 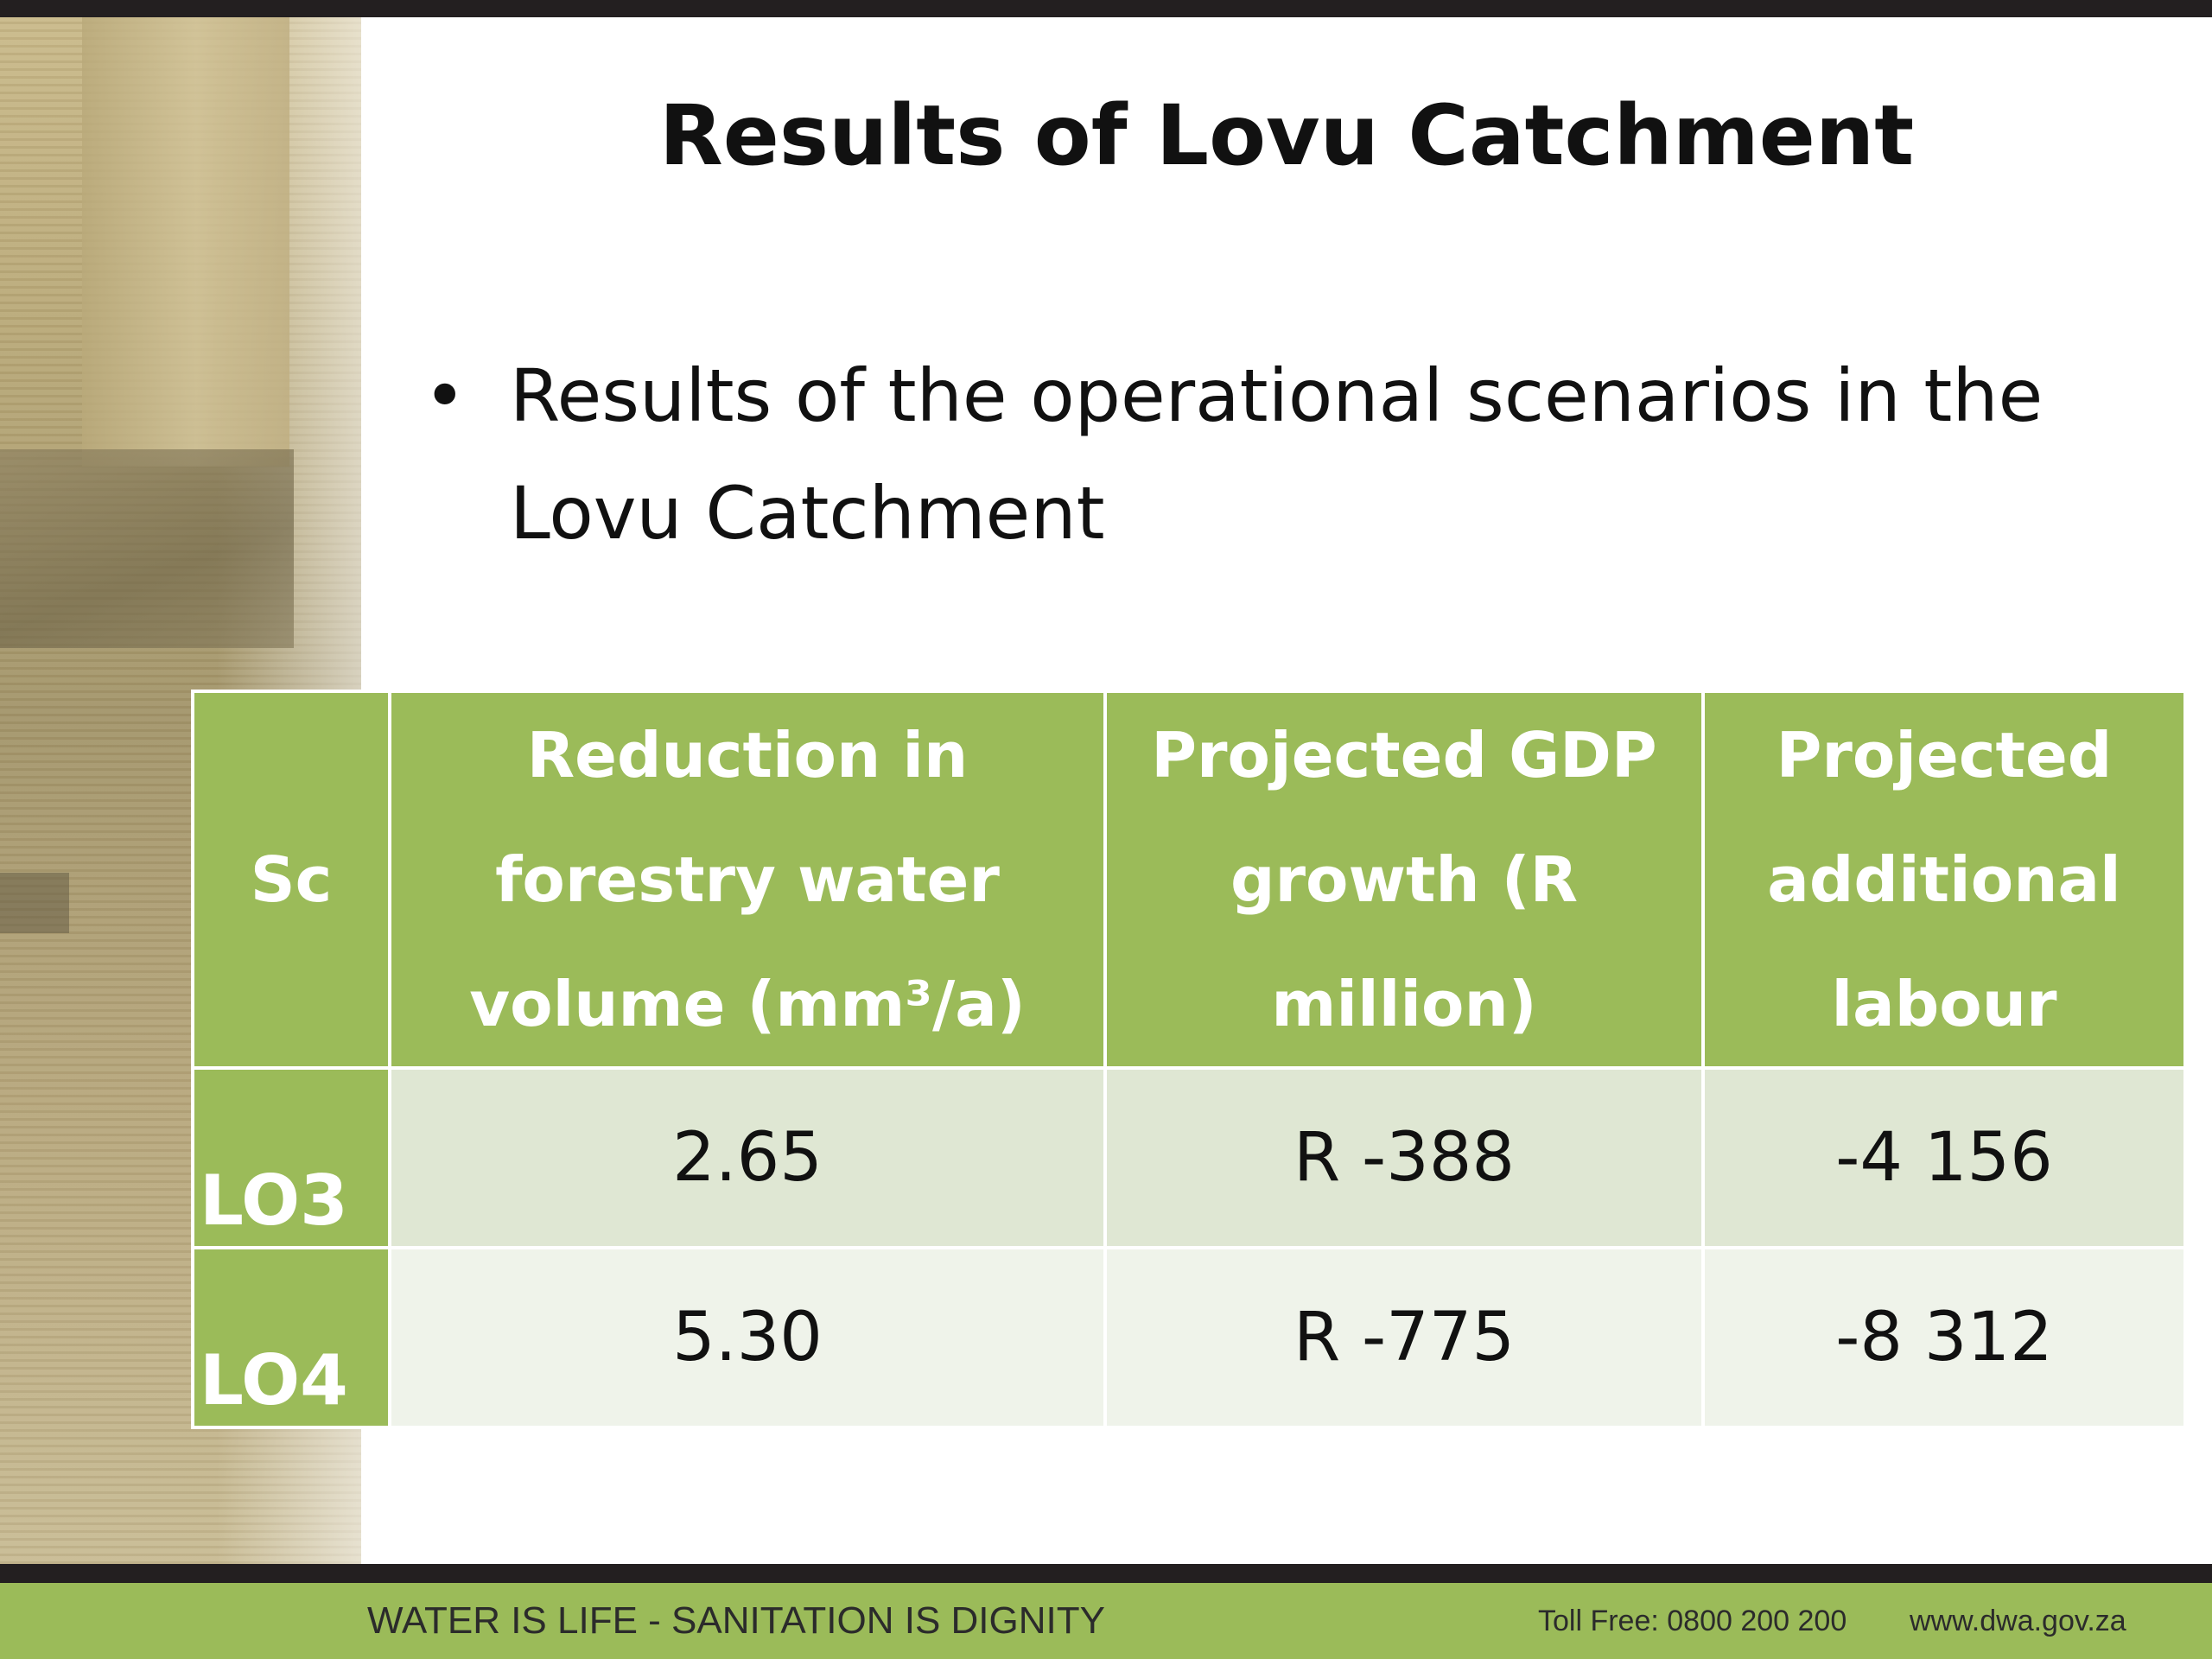 What do you see at coordinates (147, 548) in the screenshot?
I see `photo-block` at bounding box center [147, 548].